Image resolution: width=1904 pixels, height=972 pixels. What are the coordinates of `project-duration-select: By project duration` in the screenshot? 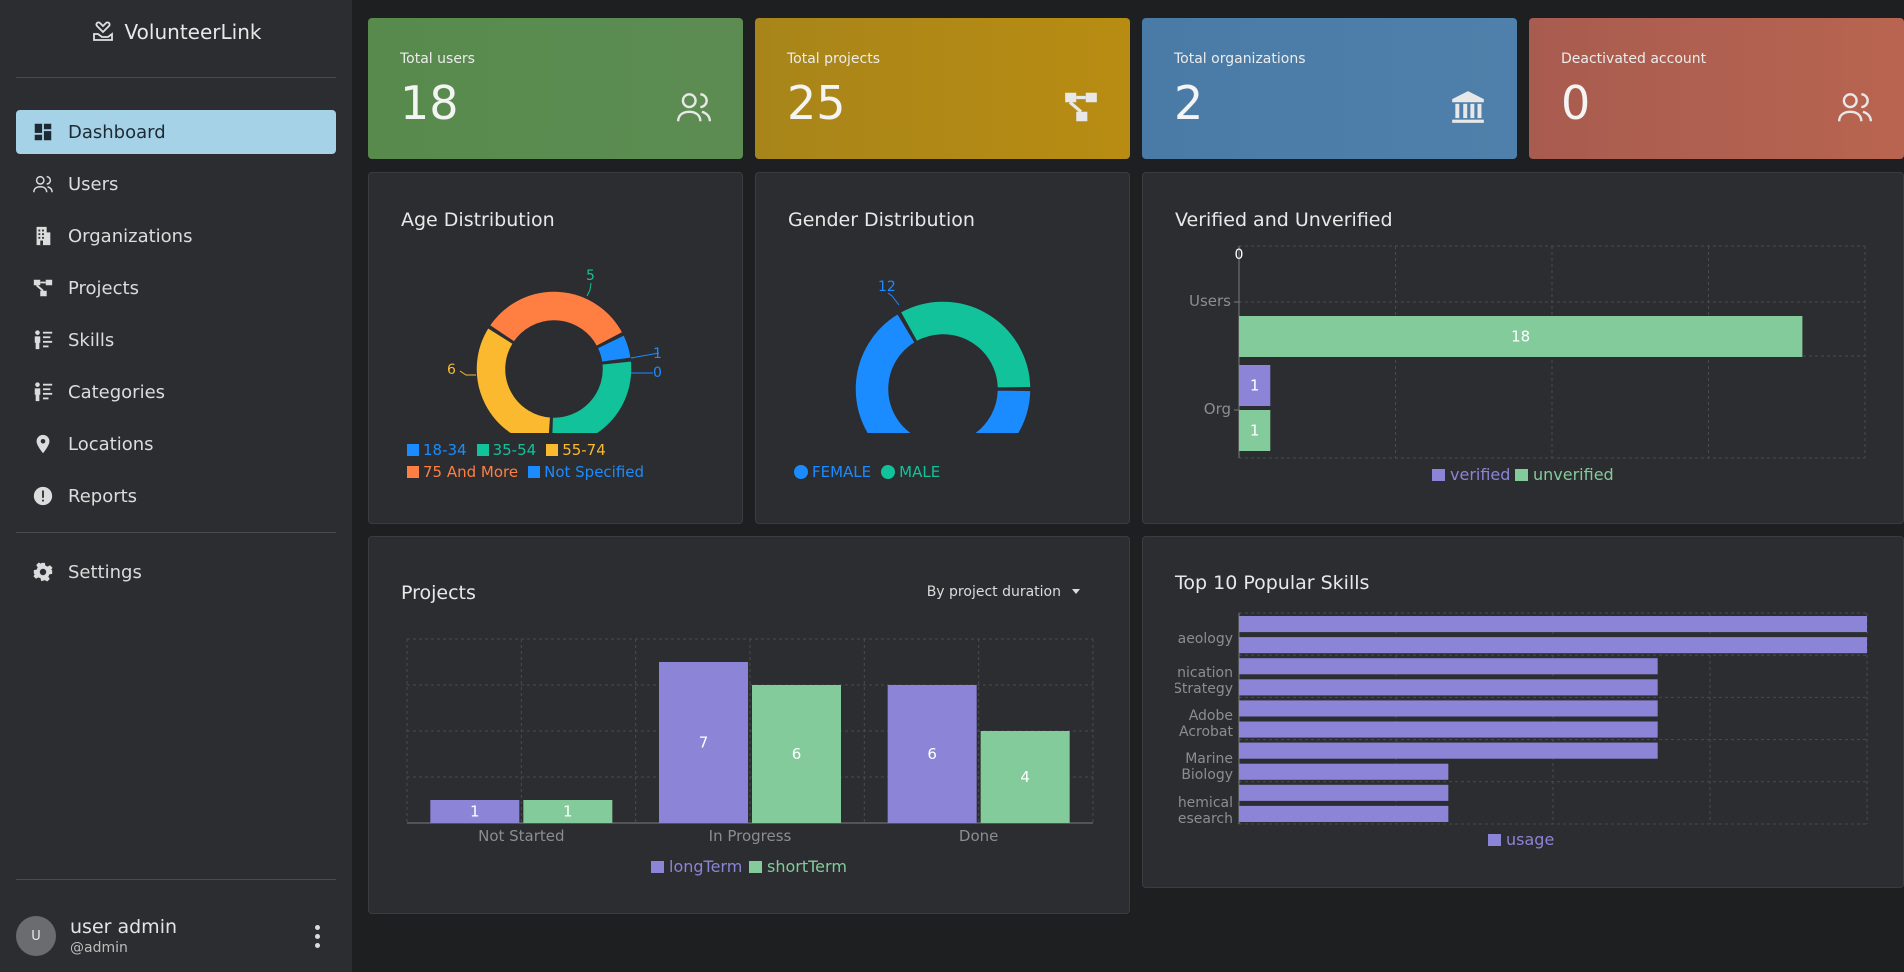 It's located at (1004, 592).